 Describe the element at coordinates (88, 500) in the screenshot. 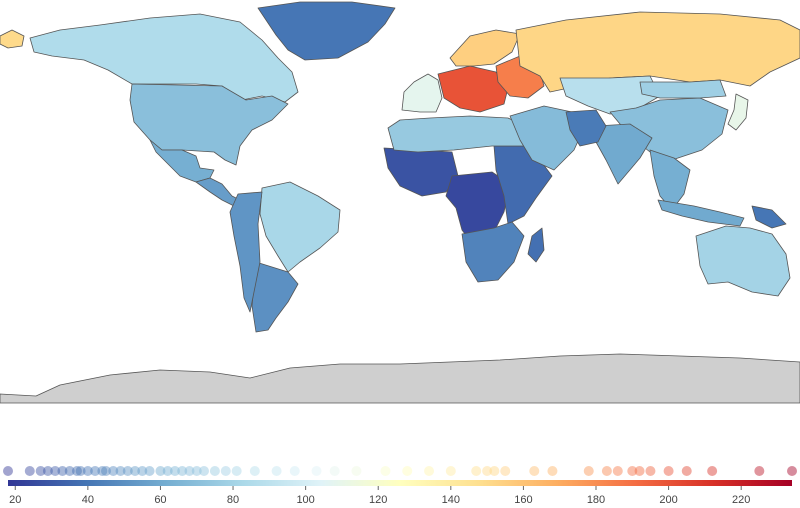

I see `colorbar-tick-label: 40` at that location.